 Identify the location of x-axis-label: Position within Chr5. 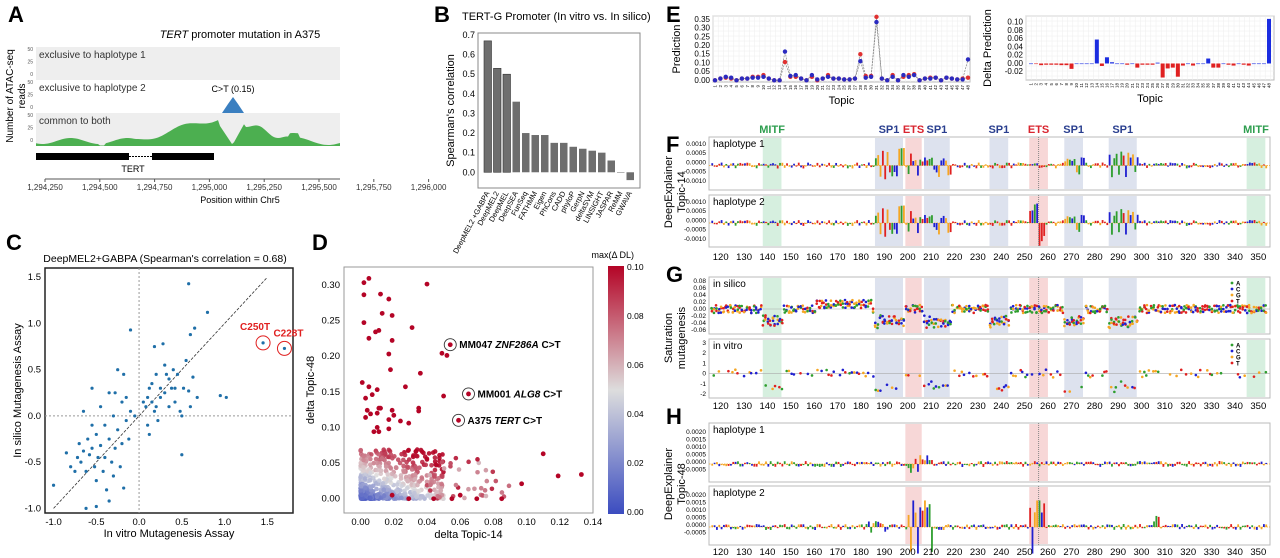
(240, 200).